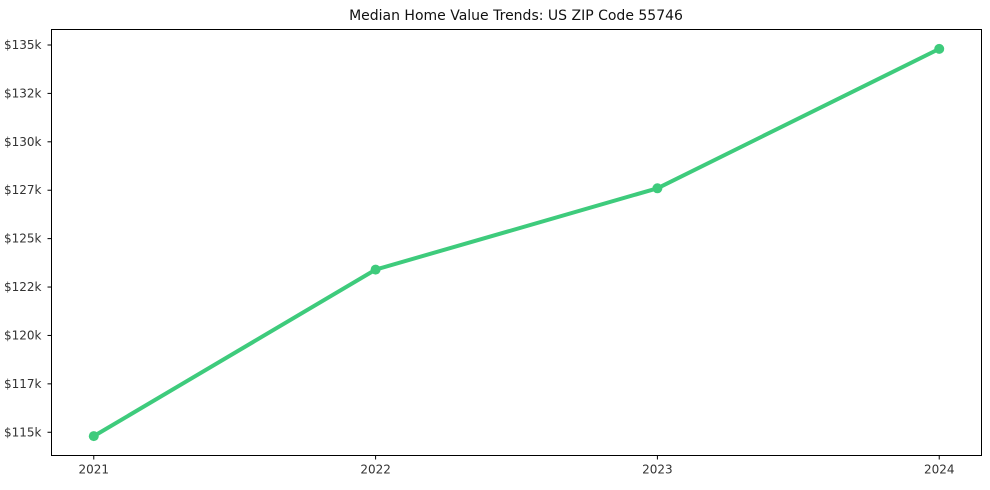 Image resolution: width=990 pixels, height=490 pixels. I want to click on y-tick-label: $135k, so click(23, 45).